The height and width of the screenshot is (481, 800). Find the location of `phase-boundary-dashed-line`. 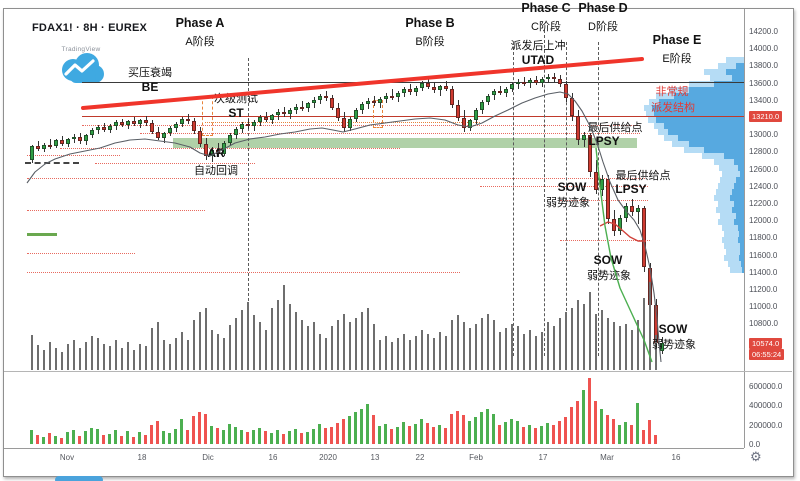

phase-boundary-dashed-line is located at coordinates (598, 199).